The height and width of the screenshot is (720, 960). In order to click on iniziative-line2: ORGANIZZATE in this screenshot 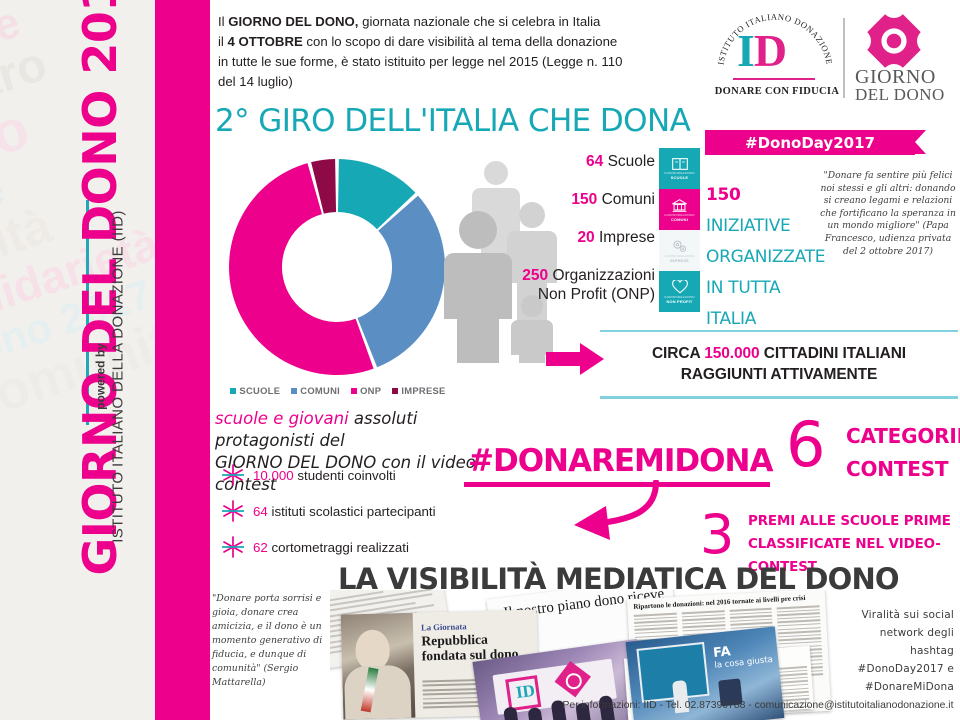, I will do `click(766, 257)`.